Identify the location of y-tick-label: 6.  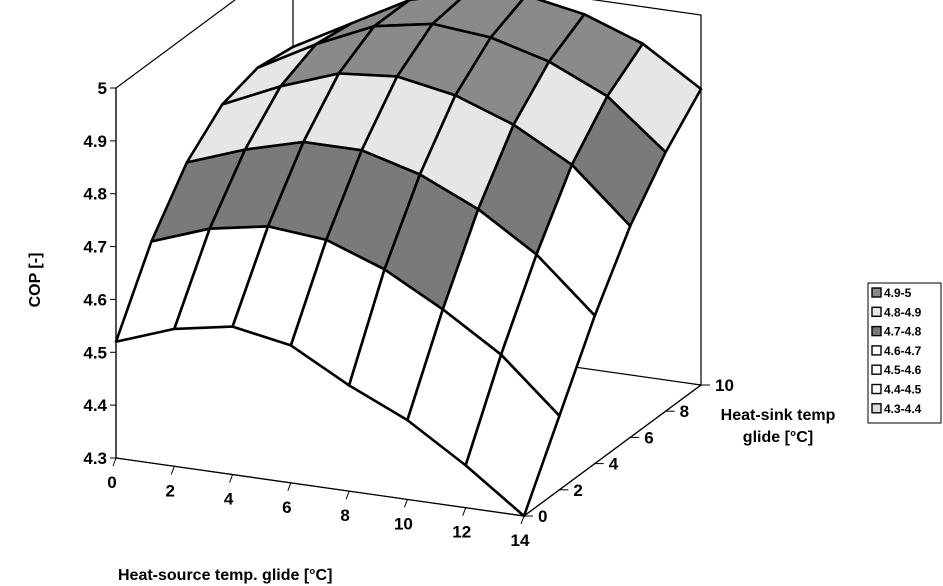
(648, 437).